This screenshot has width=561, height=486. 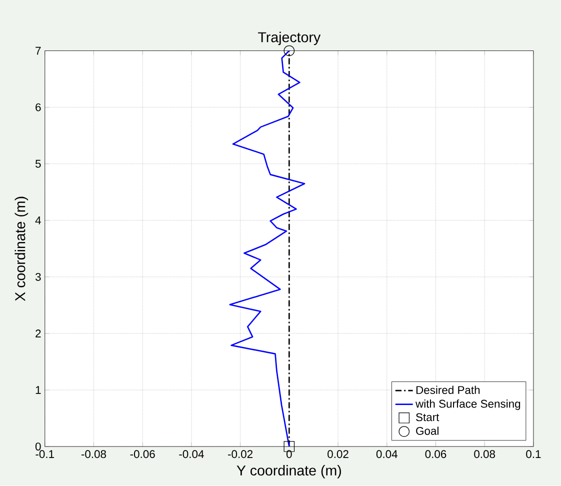 What do you see at coordinates (267, 248) in the screenshot?
I see `line-series` at bounding box center [267, 248].